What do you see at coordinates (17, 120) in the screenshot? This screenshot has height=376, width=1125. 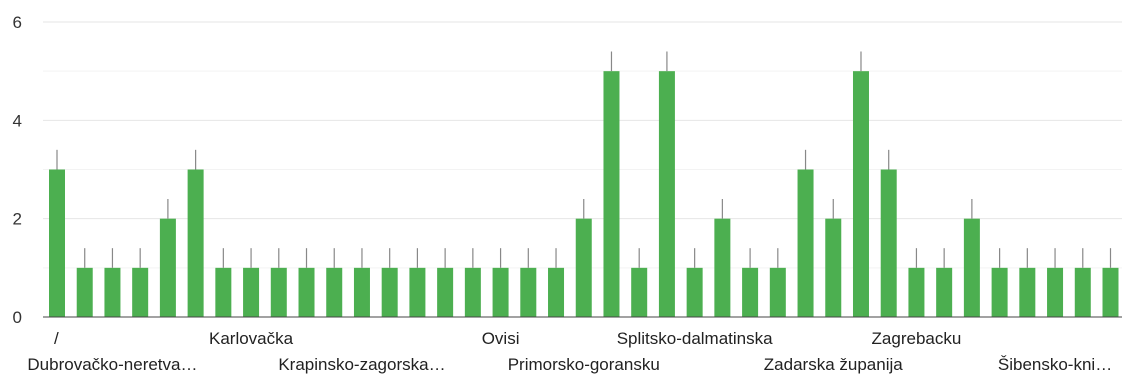 I see `y-tick-label: 4` at bounding box center [17, 120].